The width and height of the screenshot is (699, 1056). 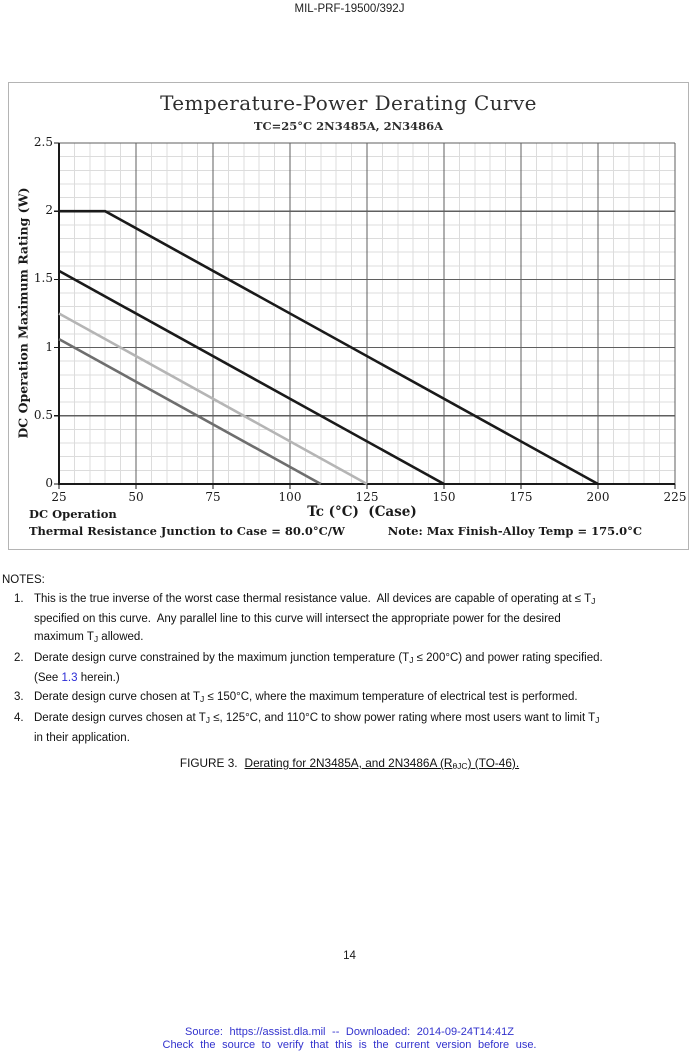 I want to click on chart-subtitle: TC=25°C 2N3485A, 2N3486A, so click(x=348, y=126).